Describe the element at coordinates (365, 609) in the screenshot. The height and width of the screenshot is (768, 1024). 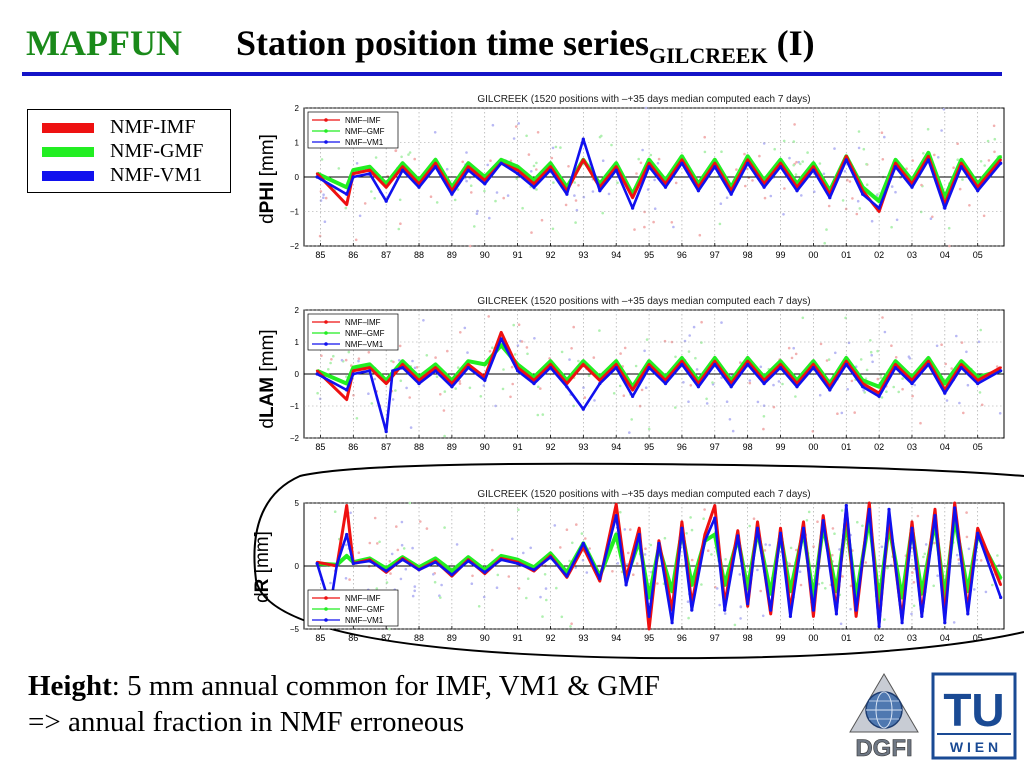
I see `inplot-legend-label: NMF–GMF` at that location.